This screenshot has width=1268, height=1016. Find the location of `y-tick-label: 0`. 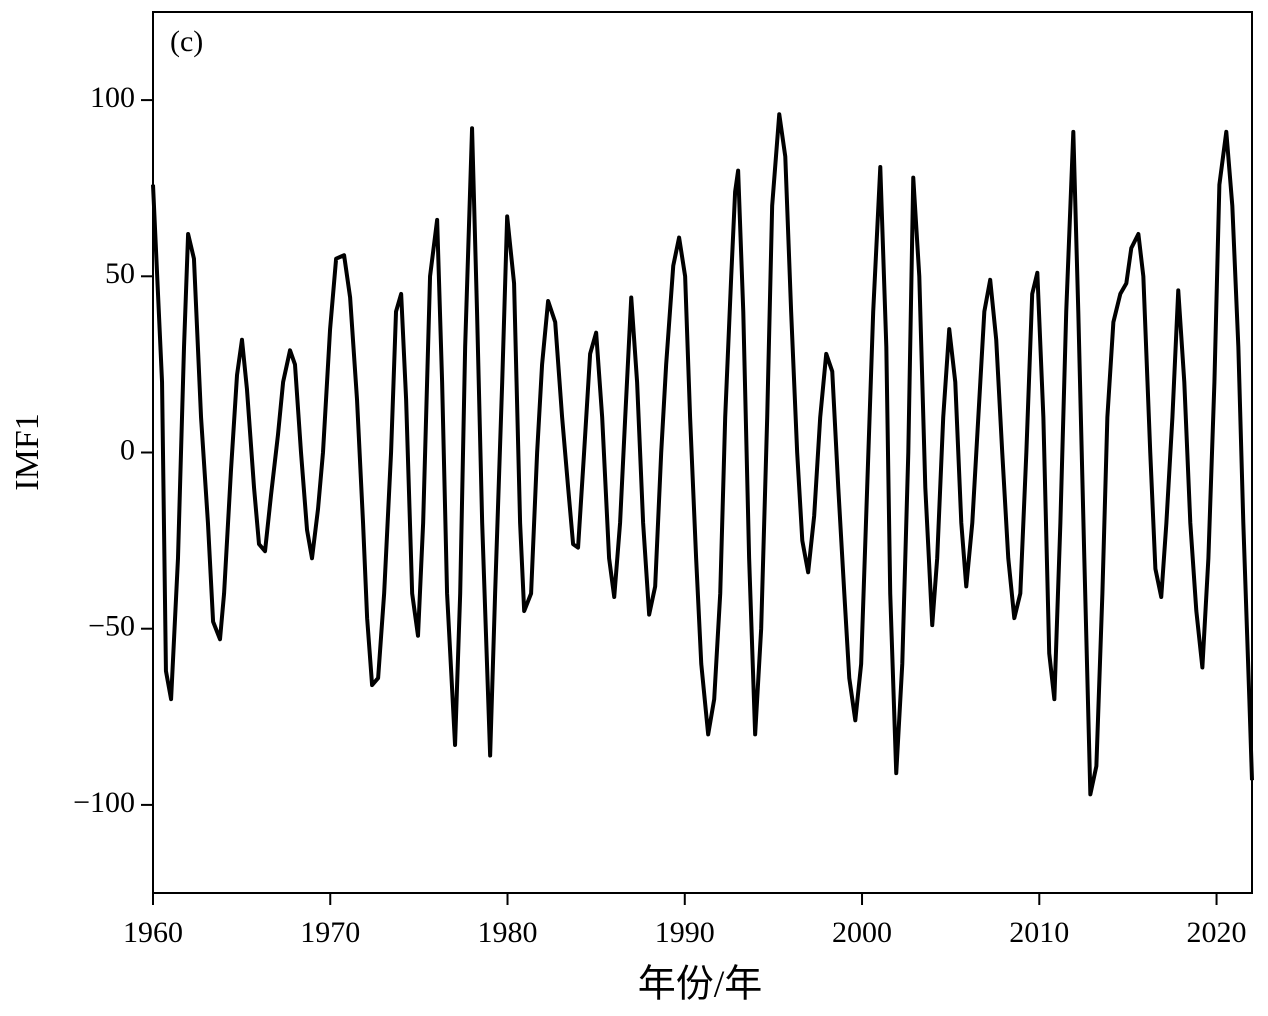

y-tick-label: 0 is located at coordinates (127, 449).